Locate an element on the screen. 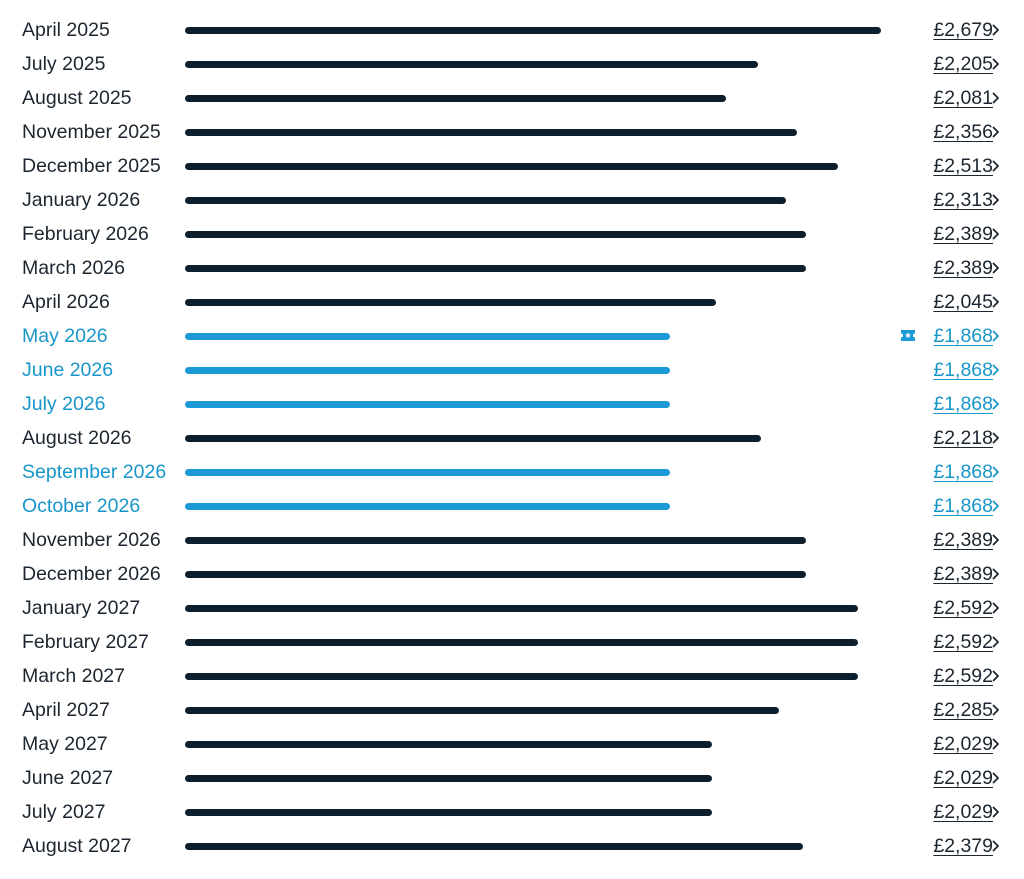  month-row: May 2026 £1,868 is located at coordinates (512, 336).